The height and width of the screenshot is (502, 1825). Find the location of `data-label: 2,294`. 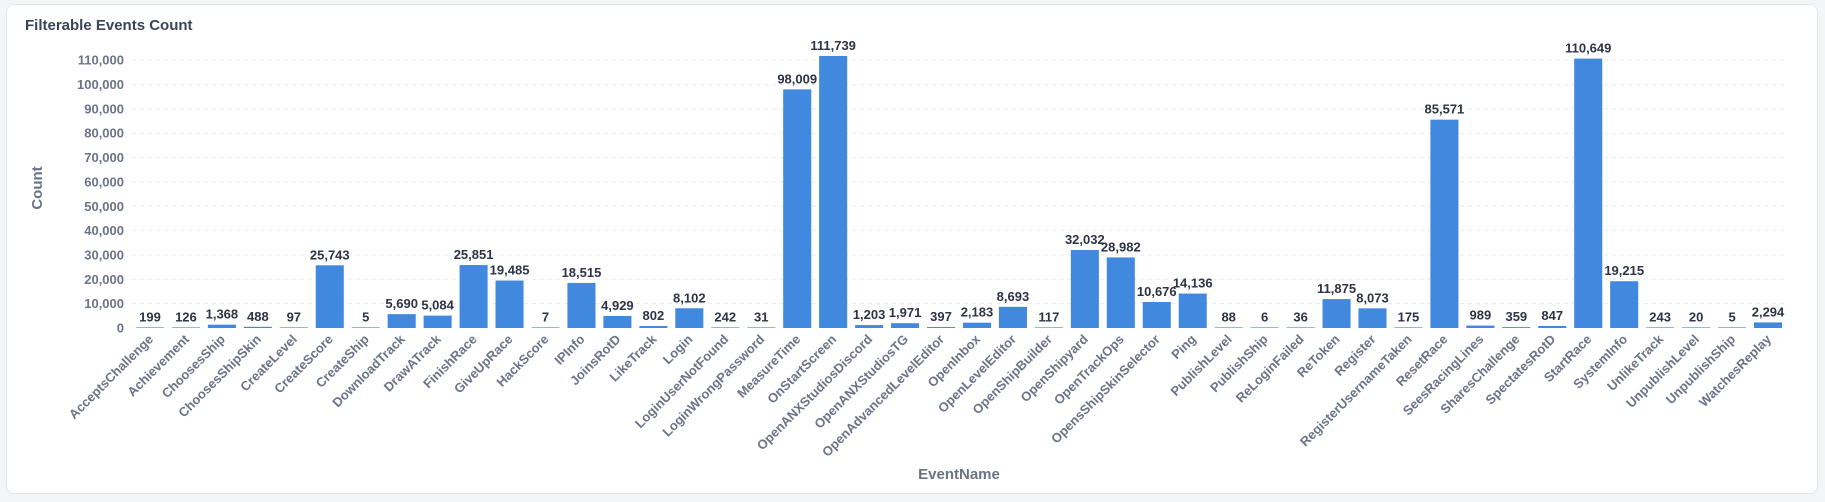

data-label: 2,294 is located at coordinates (1768, 311).